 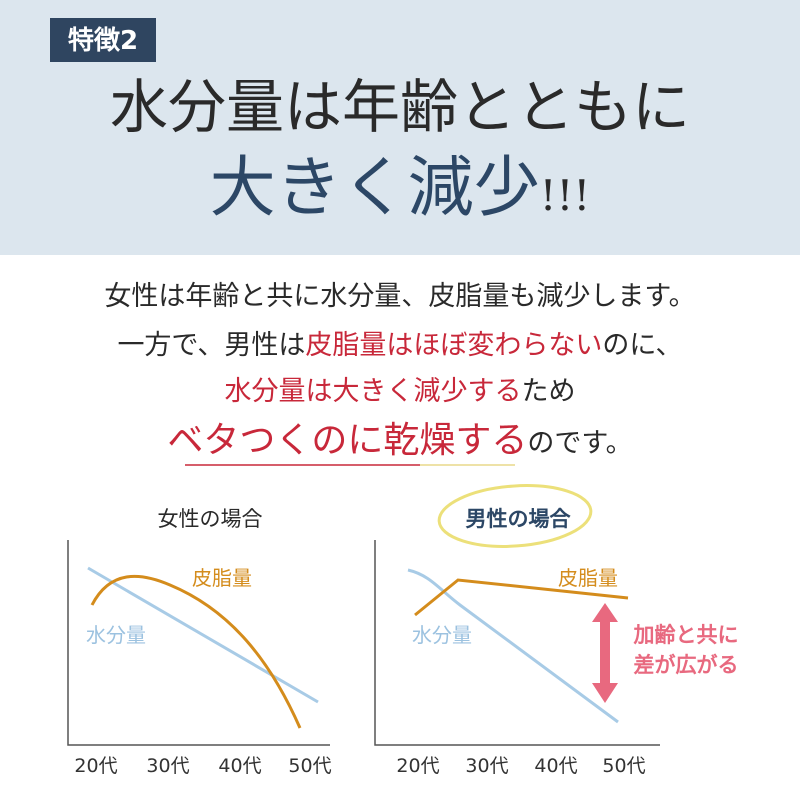 I want to click on badge, so click(x=103, y=40).